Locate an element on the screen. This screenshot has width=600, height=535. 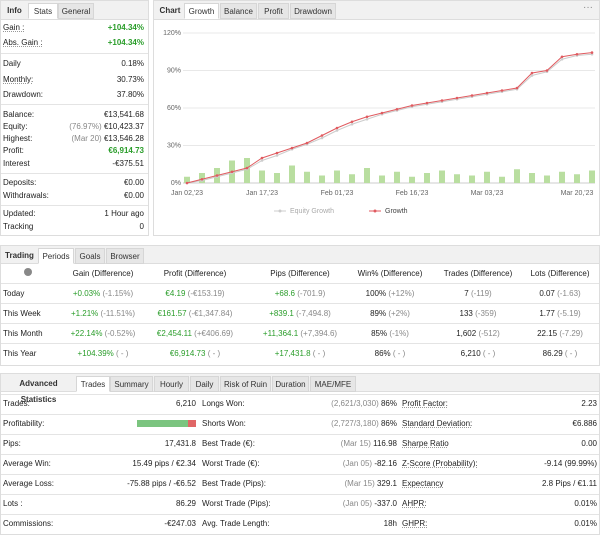
stat-value: (2,621/3,030) 86% is located at coordinates (364, 403).